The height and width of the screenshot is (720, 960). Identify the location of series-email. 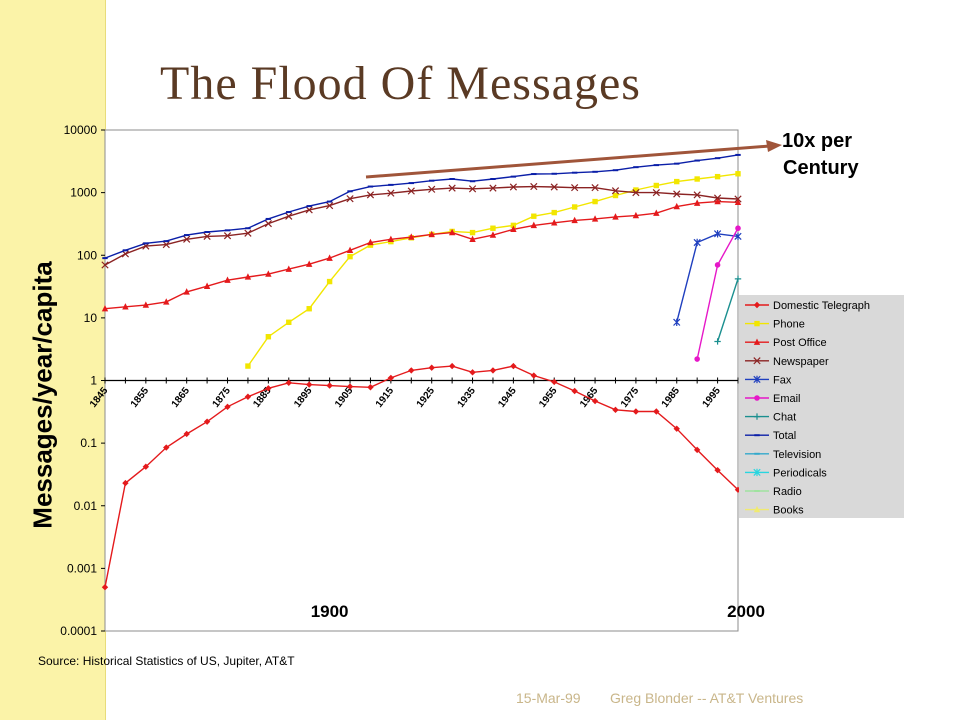
(717, 293).